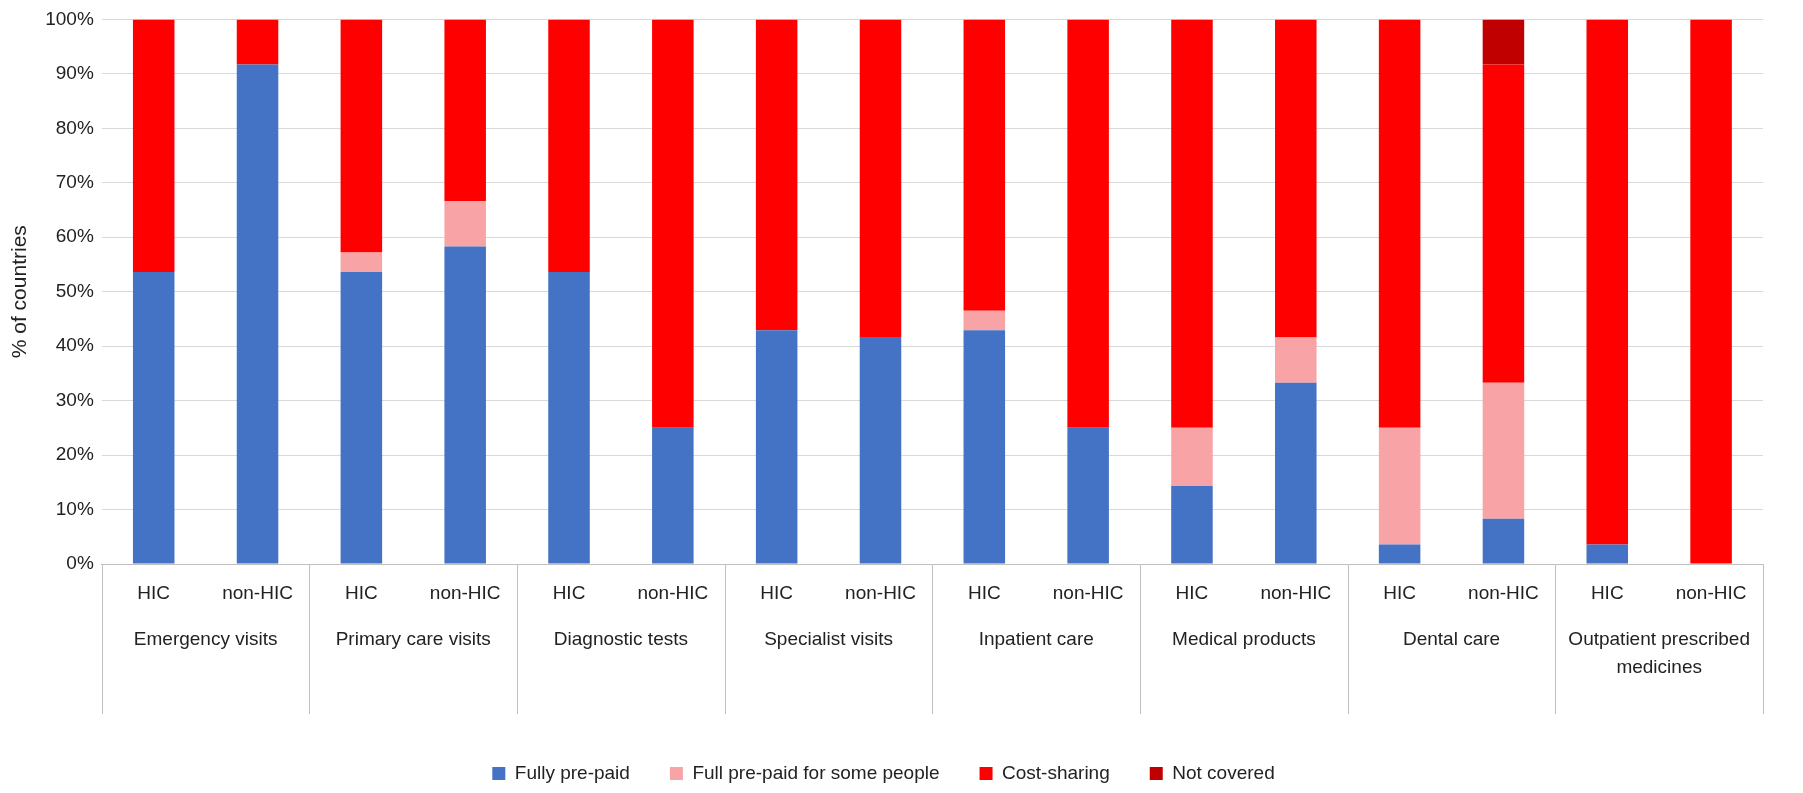  What do you see at coordinates (1451, 639) in the screenshot?
I see `text: Dental care` at bounding box center [1451, 639].